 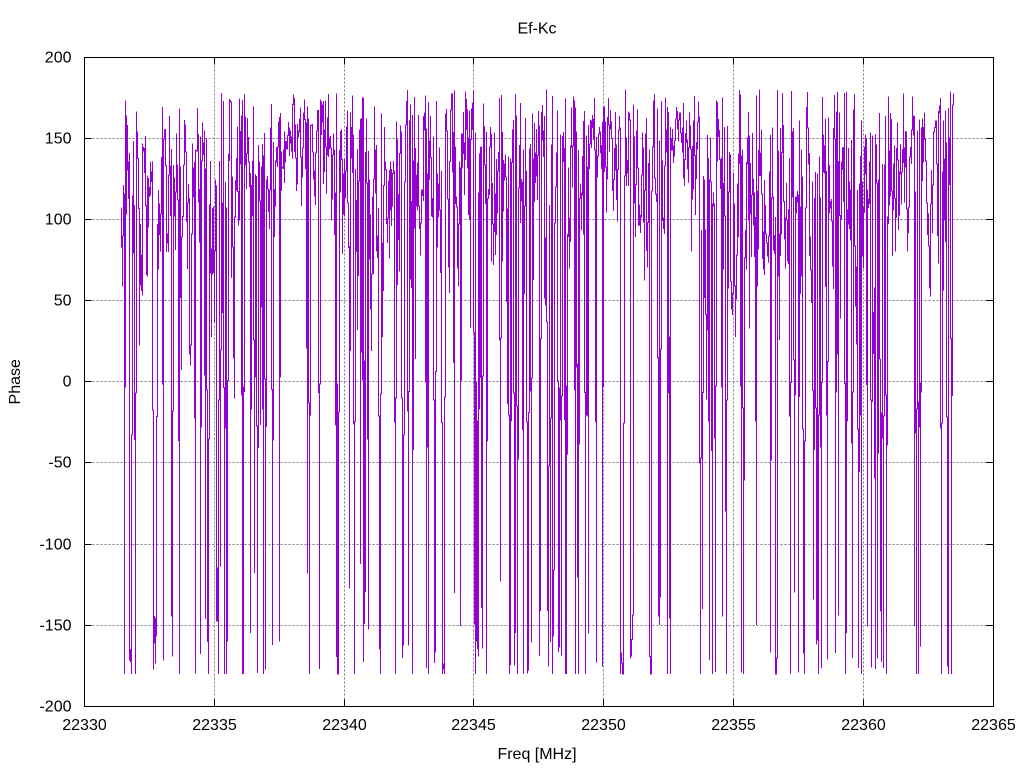 I want to click on svg-text: Freq [MHz], so click(x=536, y=754).